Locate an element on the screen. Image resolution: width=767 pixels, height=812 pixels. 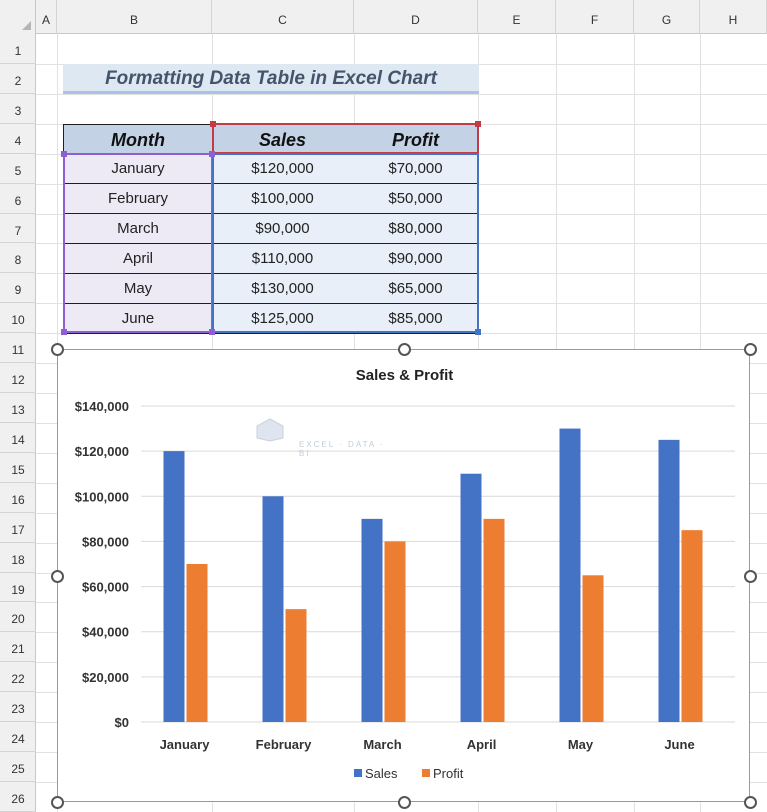
row-header-4: 4 is located at coordinates (18, 139).